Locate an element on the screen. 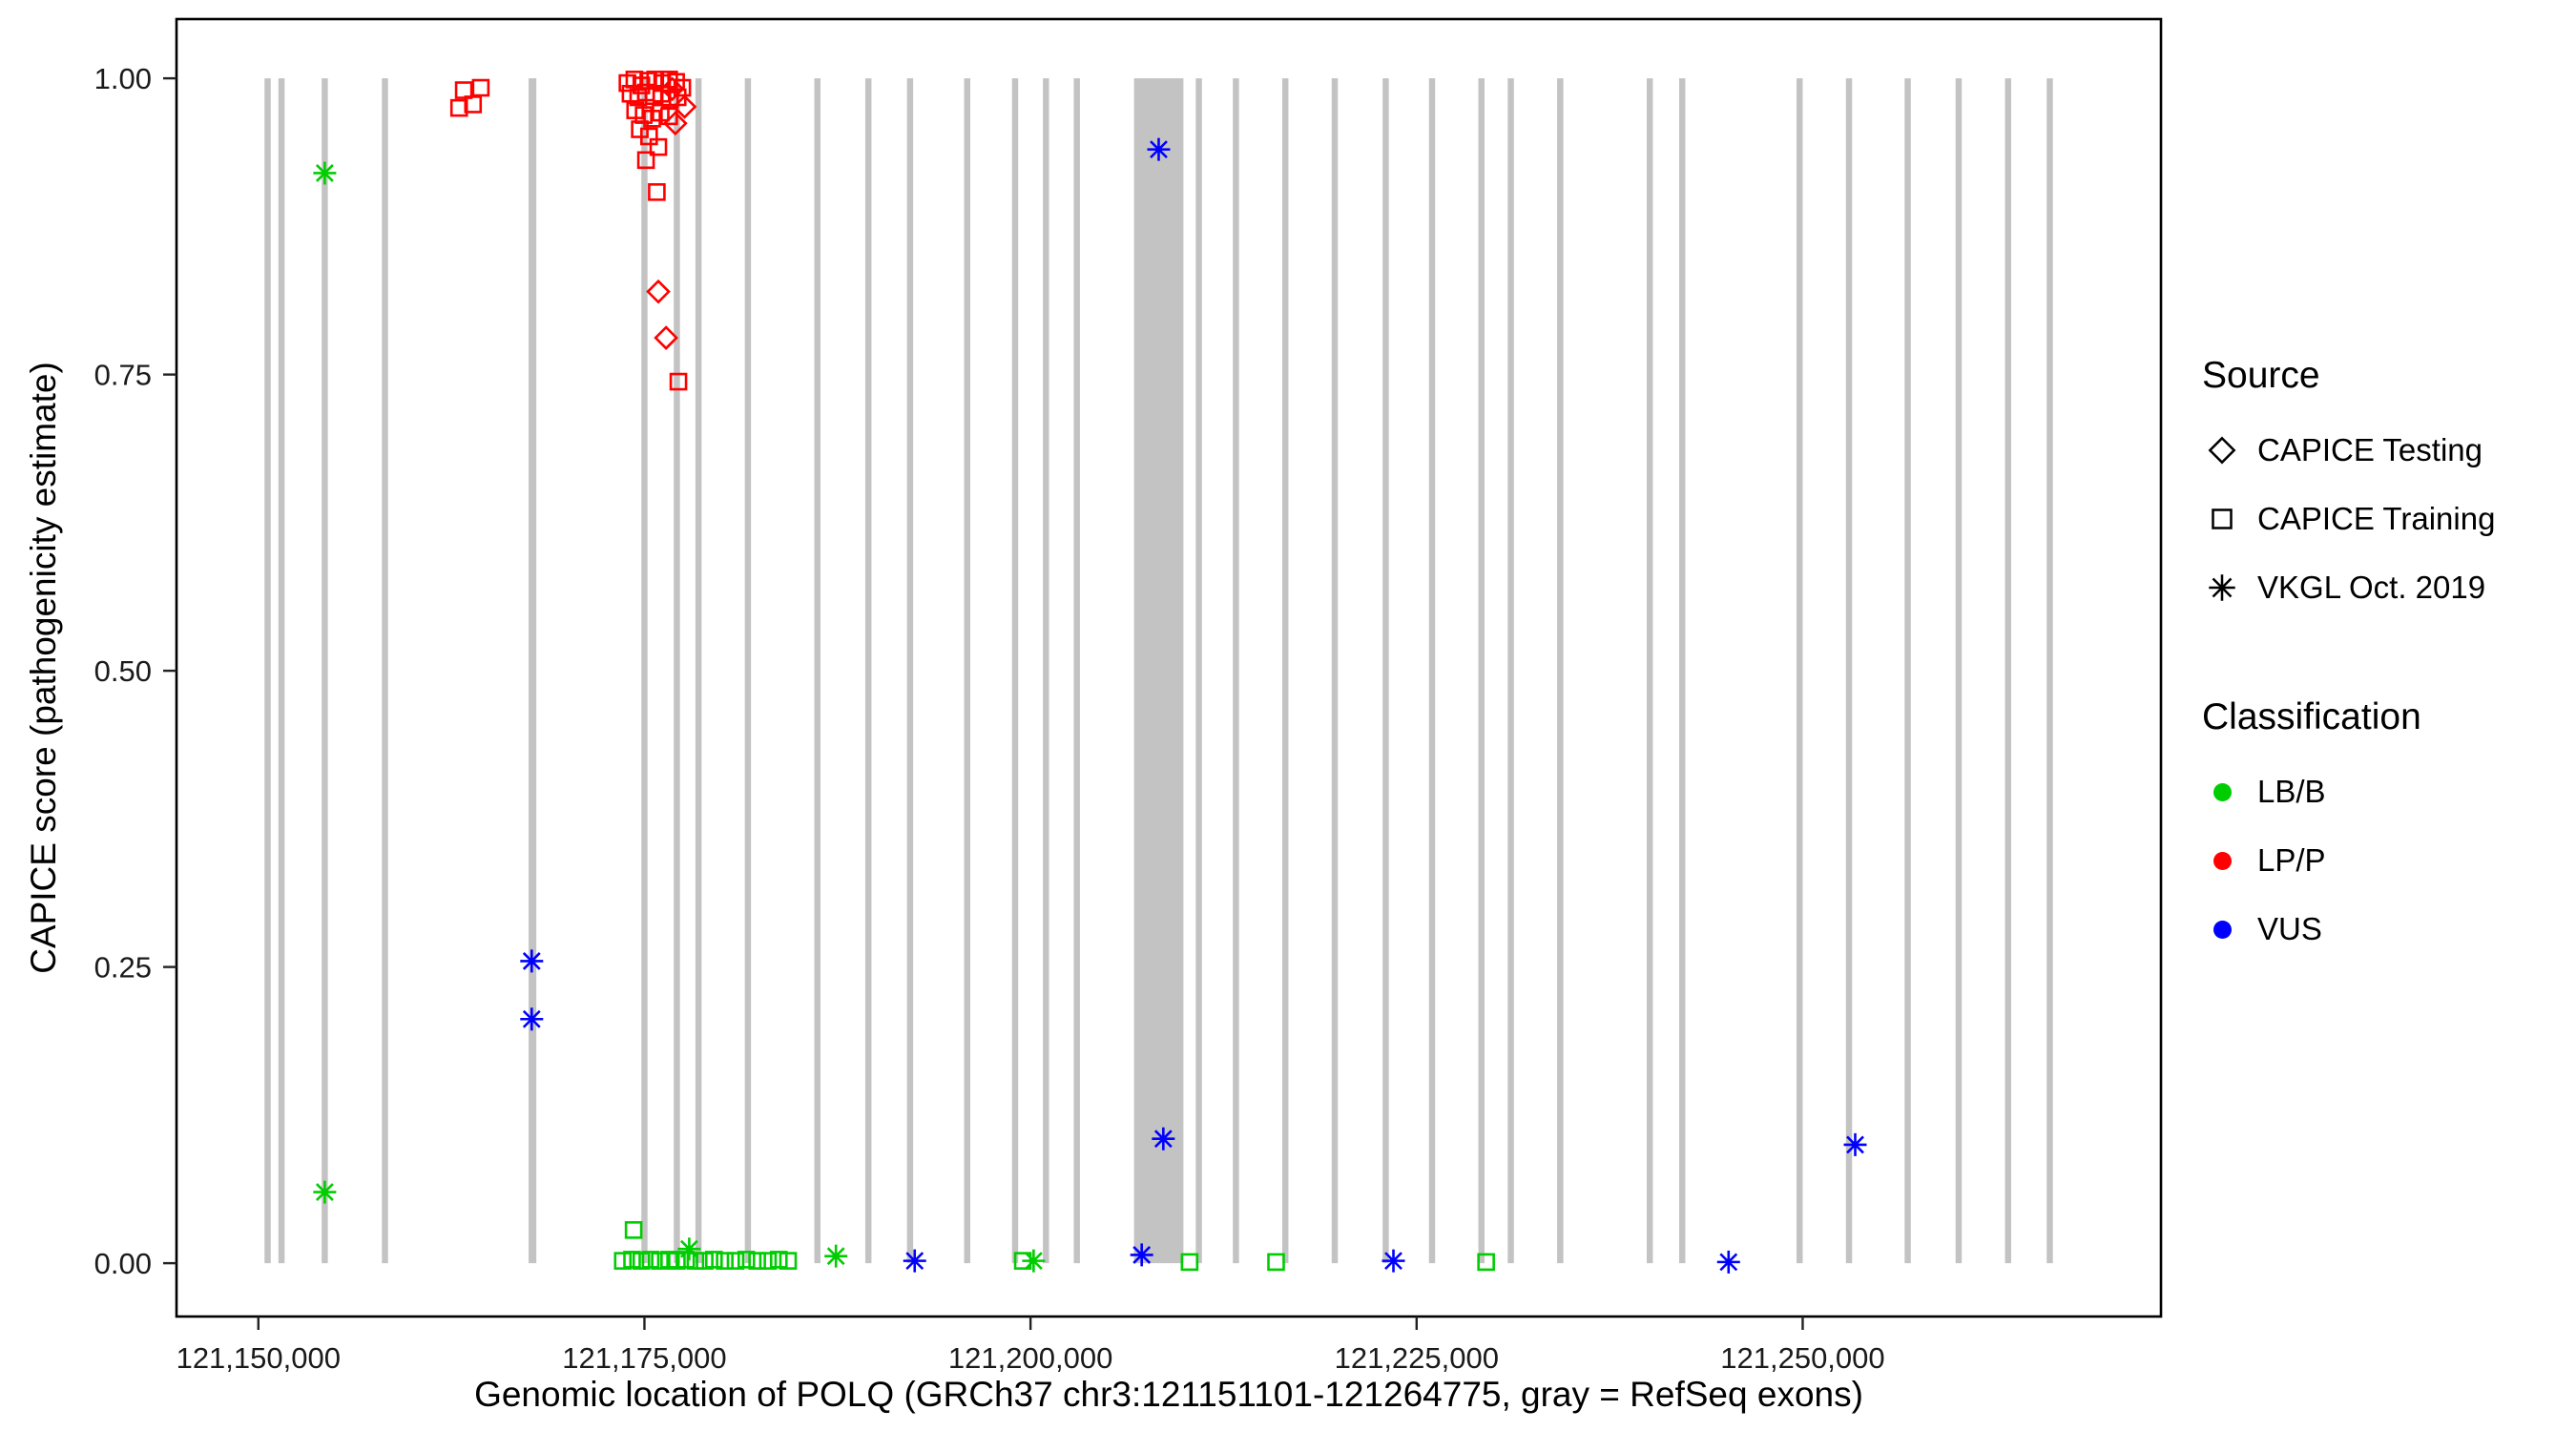  y-tick-label: 0.75 is located at coordinates (123, 375).